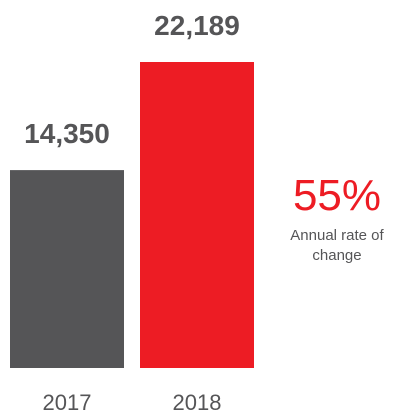  What do you see at coordinates (197, 402) in the screenshot?
I see `category-label-2018: 2018` at bounding box center [197, 402].